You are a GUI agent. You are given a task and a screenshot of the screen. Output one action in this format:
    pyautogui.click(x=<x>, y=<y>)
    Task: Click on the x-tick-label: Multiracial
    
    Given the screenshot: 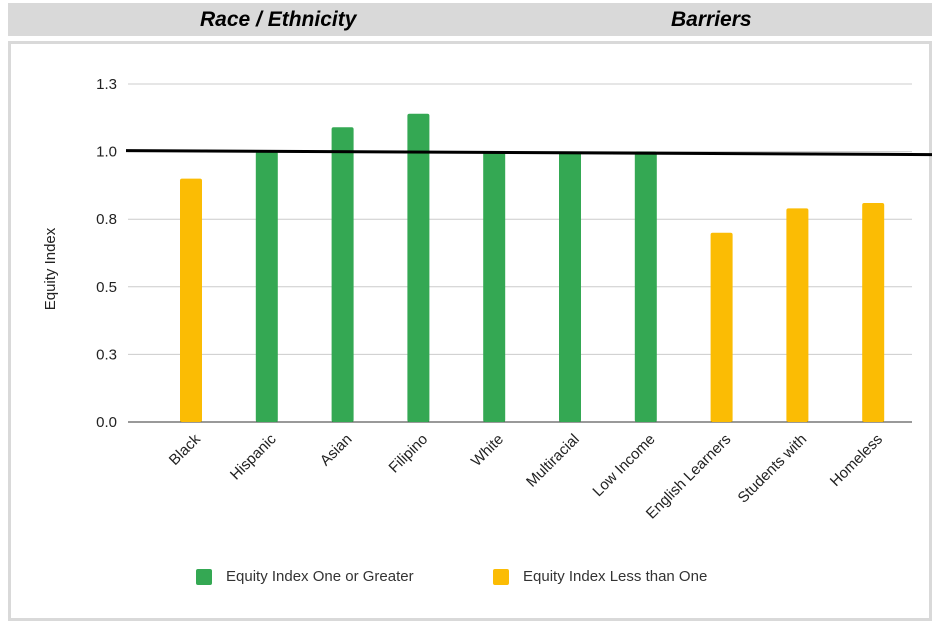 What is the action you would take?
    pyautogui.click(x=553, y=461)
    